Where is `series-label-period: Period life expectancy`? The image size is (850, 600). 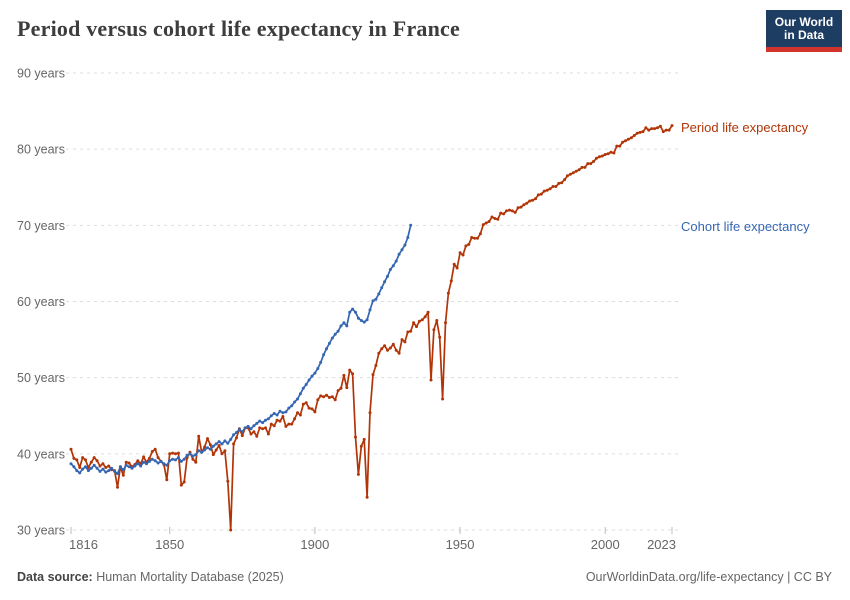
series-label-period: Period life expectancy is located at coordinates (745, 127).